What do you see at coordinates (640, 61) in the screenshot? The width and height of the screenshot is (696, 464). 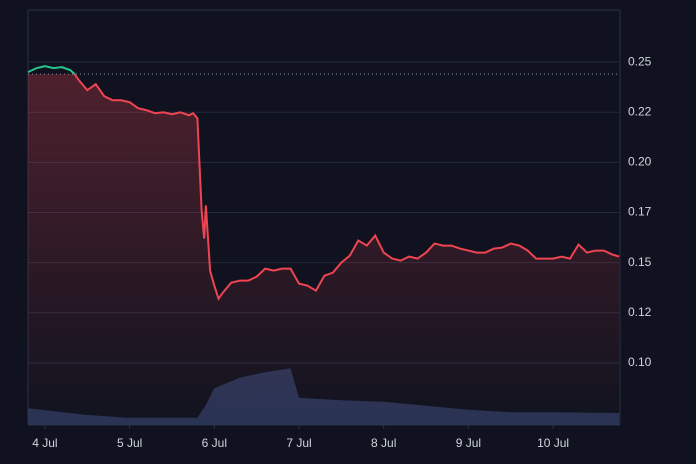 I see `y-tick-label: 0.25` at bounding box center [640, 61].